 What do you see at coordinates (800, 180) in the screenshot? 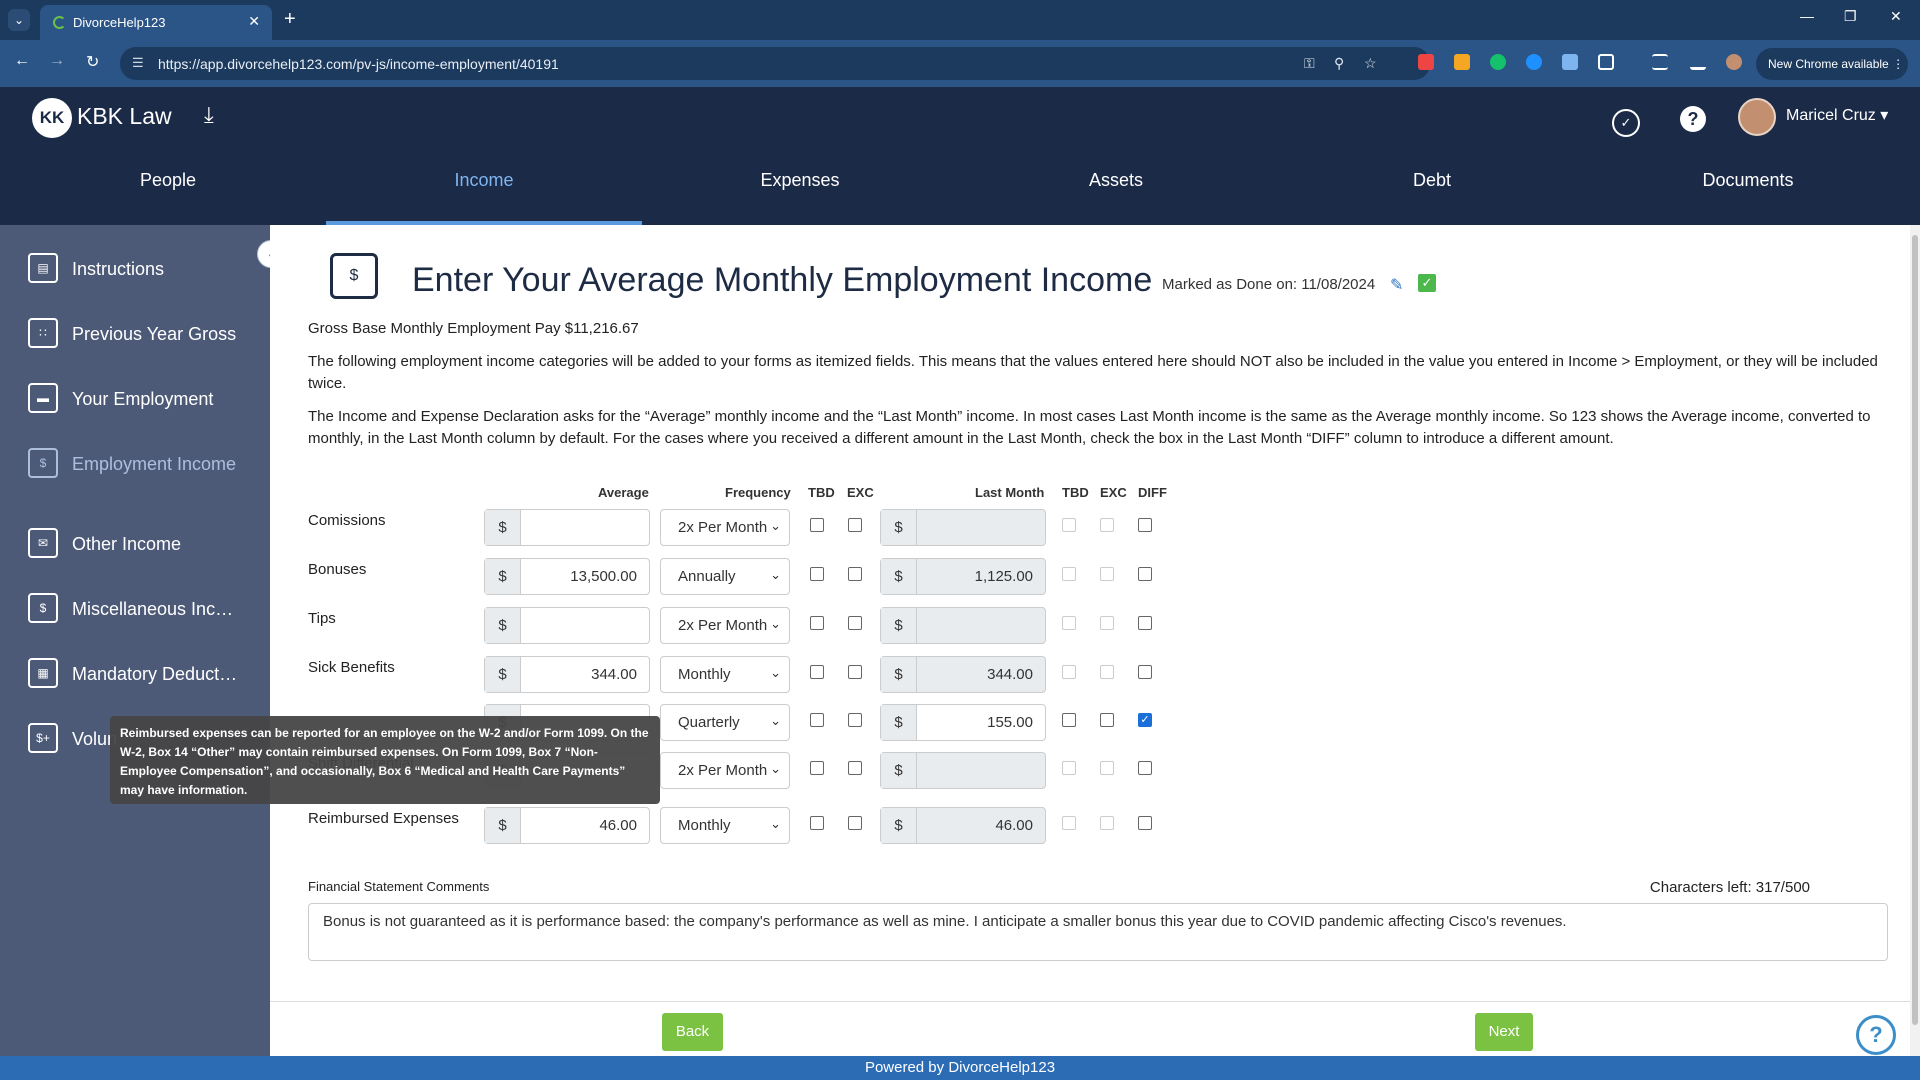
I see `nav-expenses: Expenses` at bounding box center [800, 180].